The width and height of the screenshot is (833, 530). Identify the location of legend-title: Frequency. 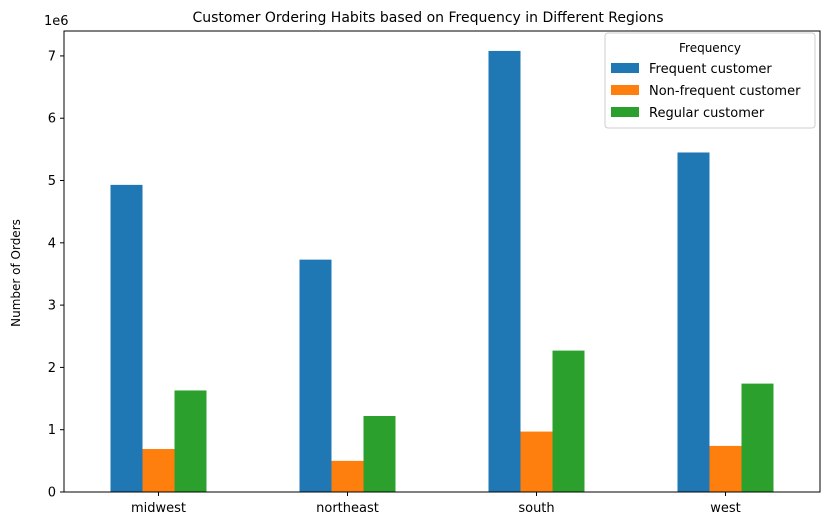
(710, 48).